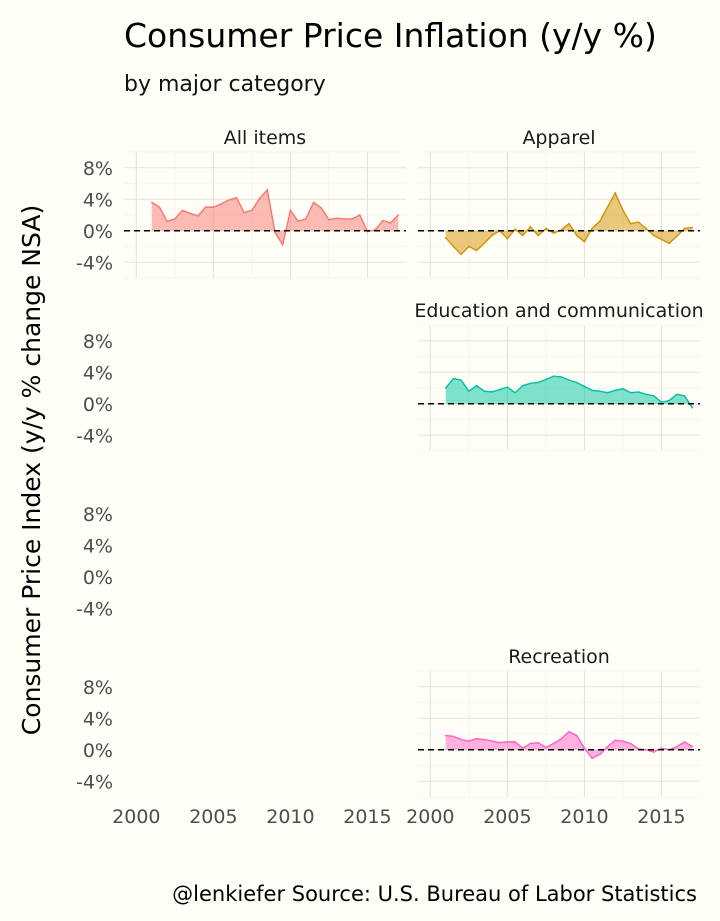  What do you see at coordinates (558, 311) in the screenshot?
I see `panel-label-education-and-communication: Education and communication` at bounding box center [558, 311].